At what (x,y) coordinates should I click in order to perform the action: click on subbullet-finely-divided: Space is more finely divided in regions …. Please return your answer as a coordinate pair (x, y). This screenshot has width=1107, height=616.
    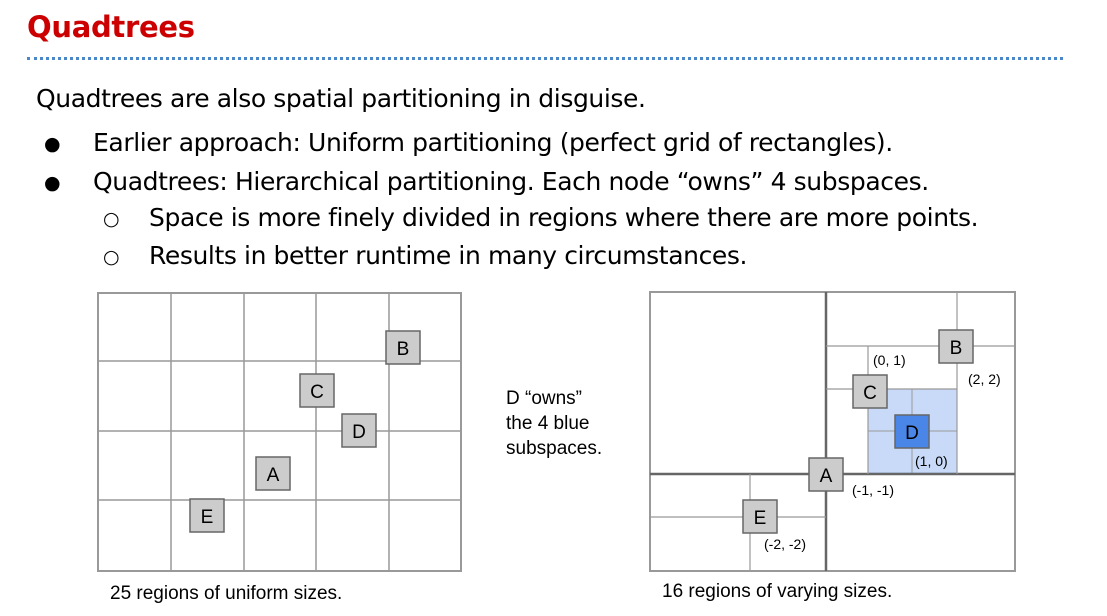
    Looking at the image, I should click on (564, 217).